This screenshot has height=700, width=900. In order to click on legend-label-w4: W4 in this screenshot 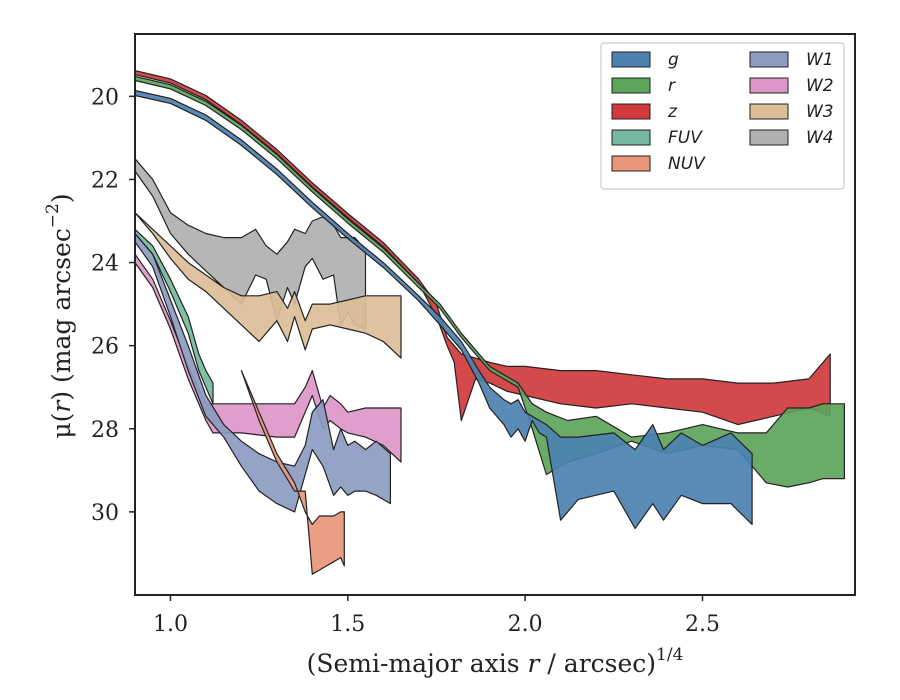, I will do `click(820, 138)`.